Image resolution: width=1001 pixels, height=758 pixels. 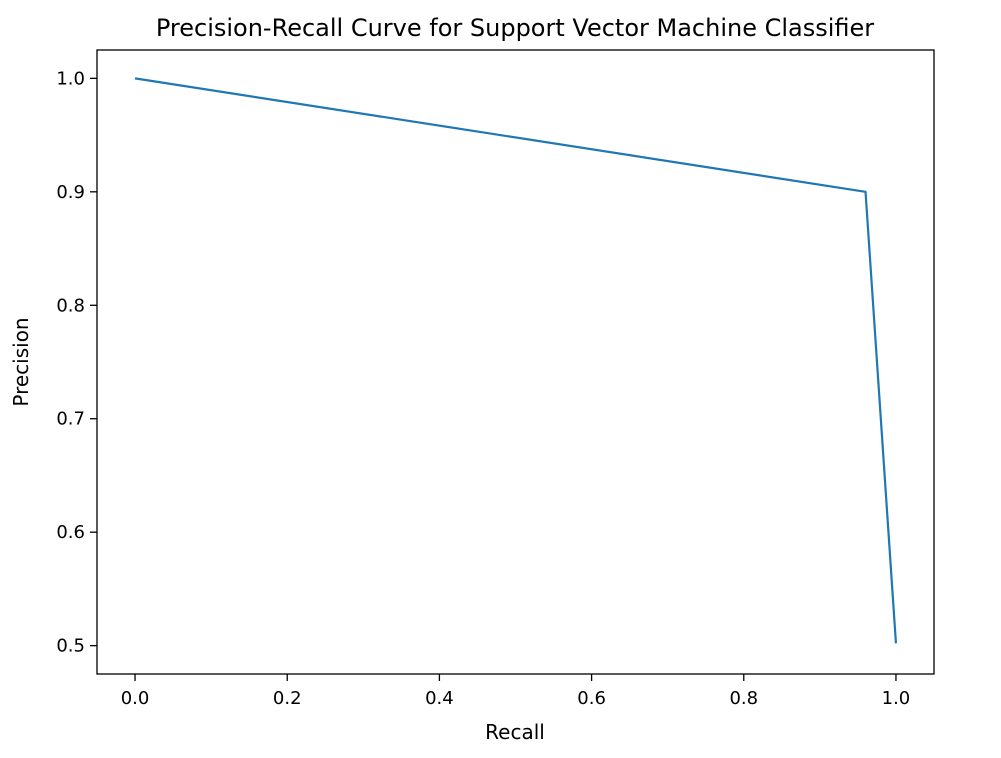 I want to click on x-tick-label: 0.6, so click(x=591, y=698).